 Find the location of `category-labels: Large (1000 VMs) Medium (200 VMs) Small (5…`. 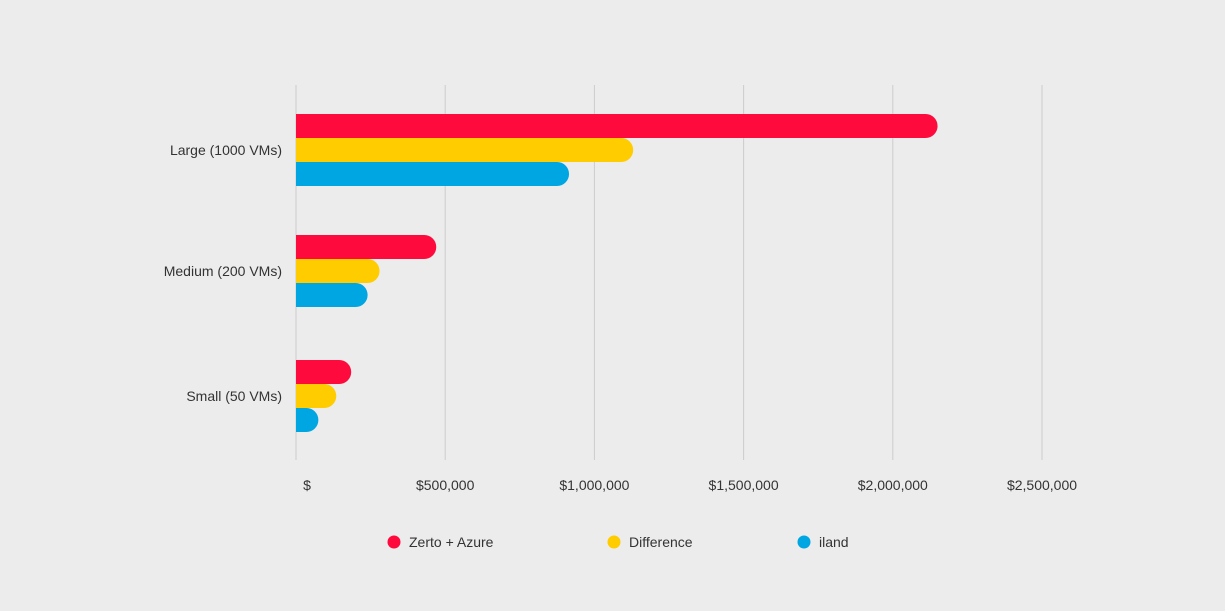

category-labels: Large (1000 VMs) Medium (200 VMs) Small (5… is located at coordinates (223, 273).